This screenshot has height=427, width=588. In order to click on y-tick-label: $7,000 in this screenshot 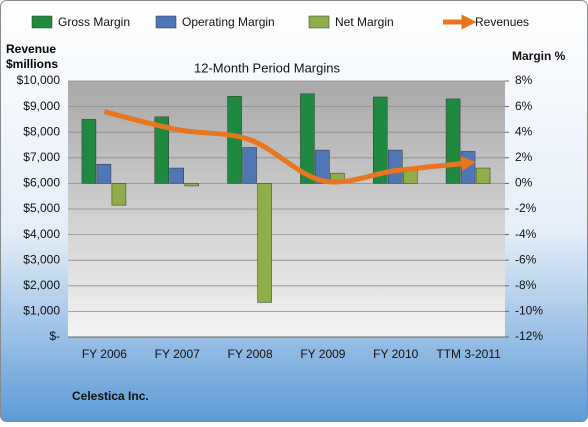, I will do `click(41, 157)`.